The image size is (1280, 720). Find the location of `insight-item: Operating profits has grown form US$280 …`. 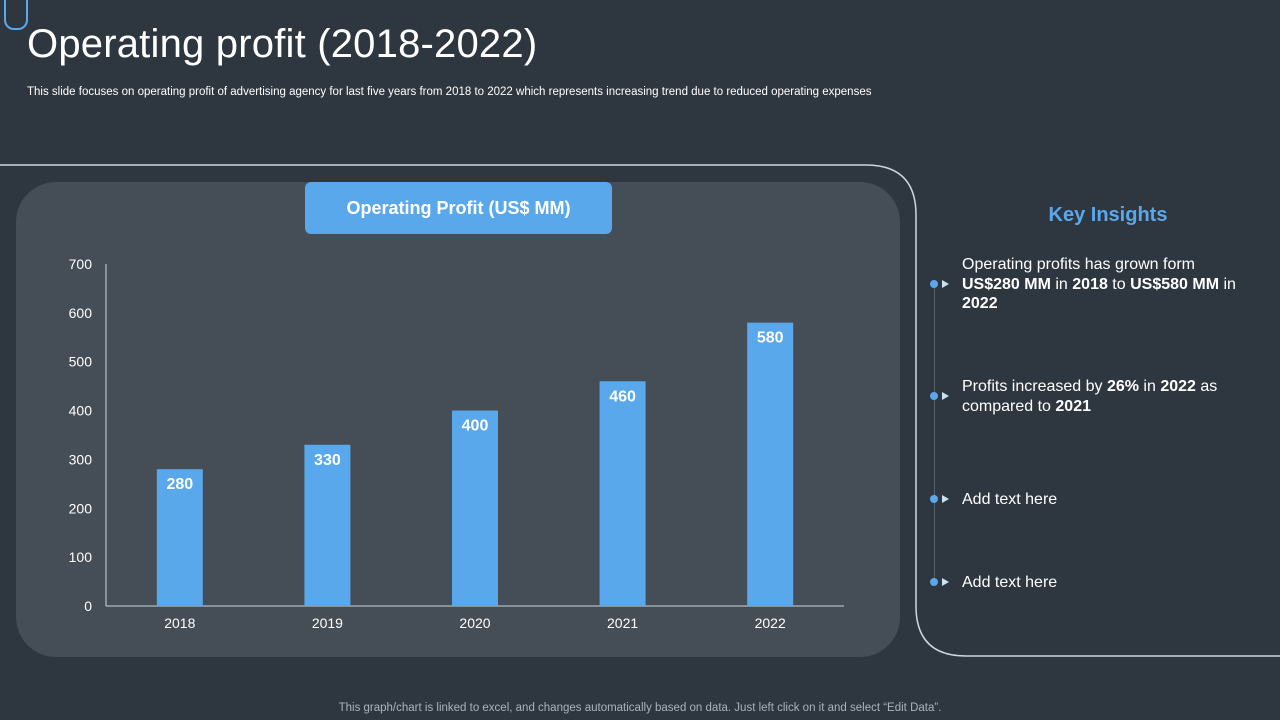

insight-item: Operating profits has grown form US$280 … is located at coordinates (1107, 284).